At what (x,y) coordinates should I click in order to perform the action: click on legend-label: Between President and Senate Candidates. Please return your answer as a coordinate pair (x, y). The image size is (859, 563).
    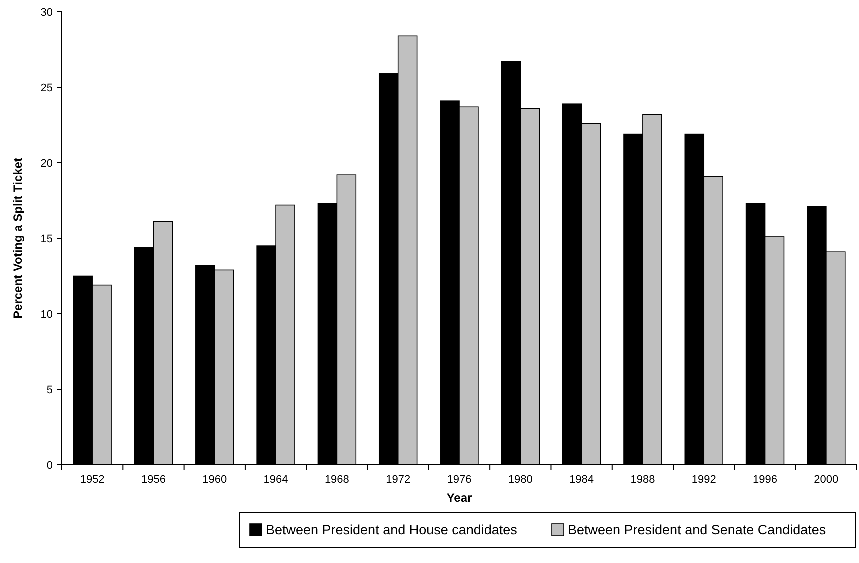
    Looking at the image, I should click on (697, 530).